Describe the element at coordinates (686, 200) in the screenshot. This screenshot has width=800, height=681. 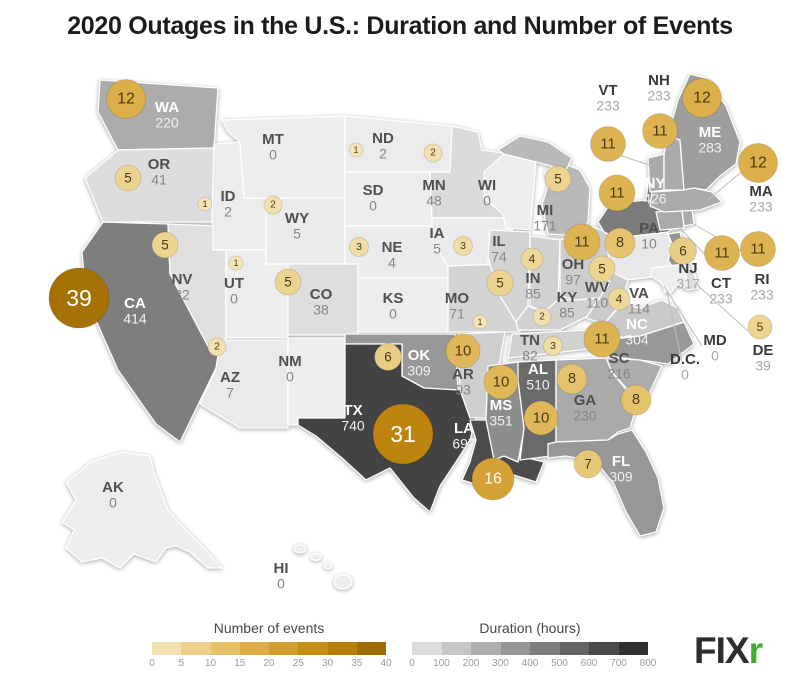
I see `state-MA` at that location.